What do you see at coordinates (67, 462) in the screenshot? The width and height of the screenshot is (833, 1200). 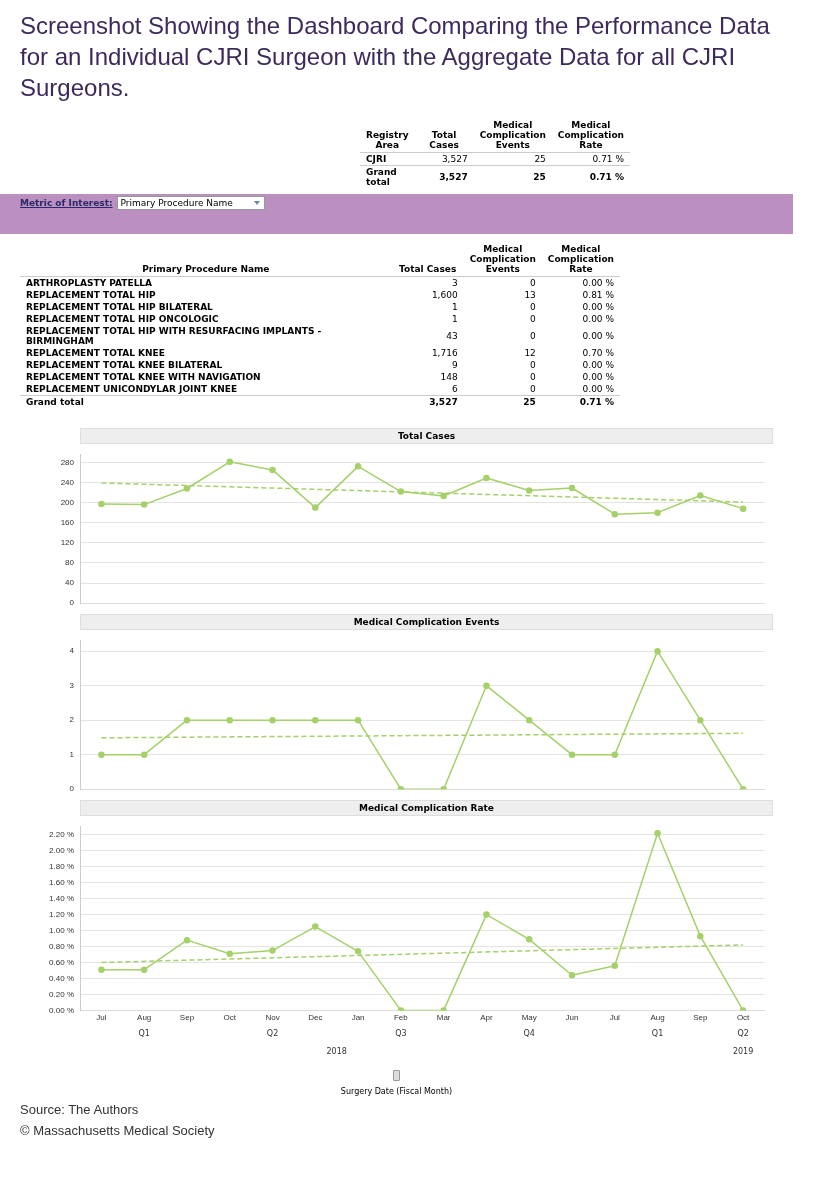 I see `y-tick-label: 280` at bounding box center [67, 462].